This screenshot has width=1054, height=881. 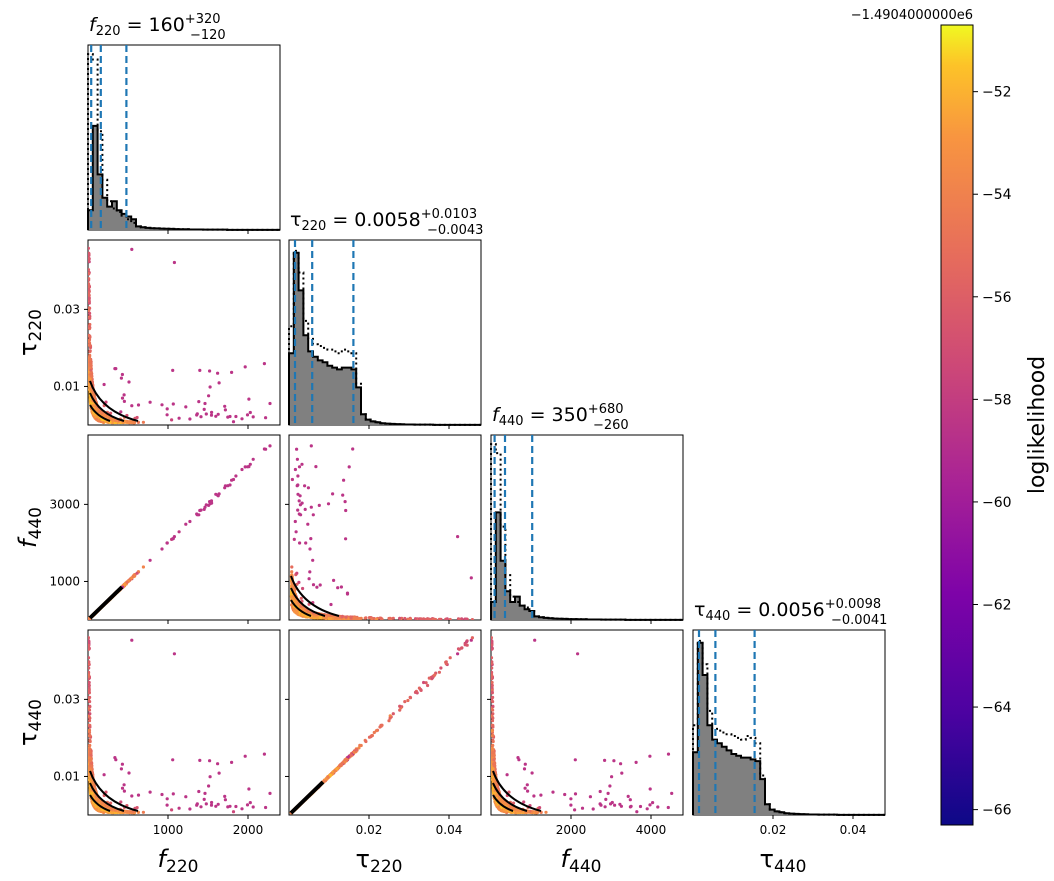 I want to click on histogram-fill-f440, so click(x=587, y=566).